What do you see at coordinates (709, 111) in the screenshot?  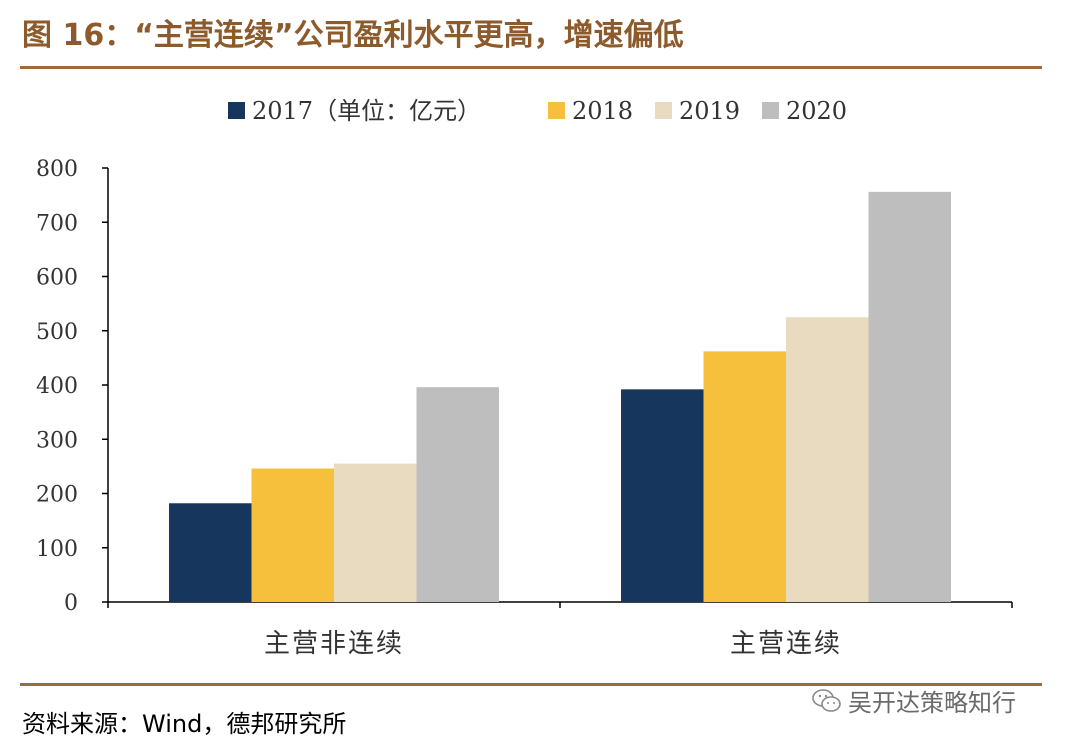 I see `legend-label: 2019` at bounding box center [709, 111].